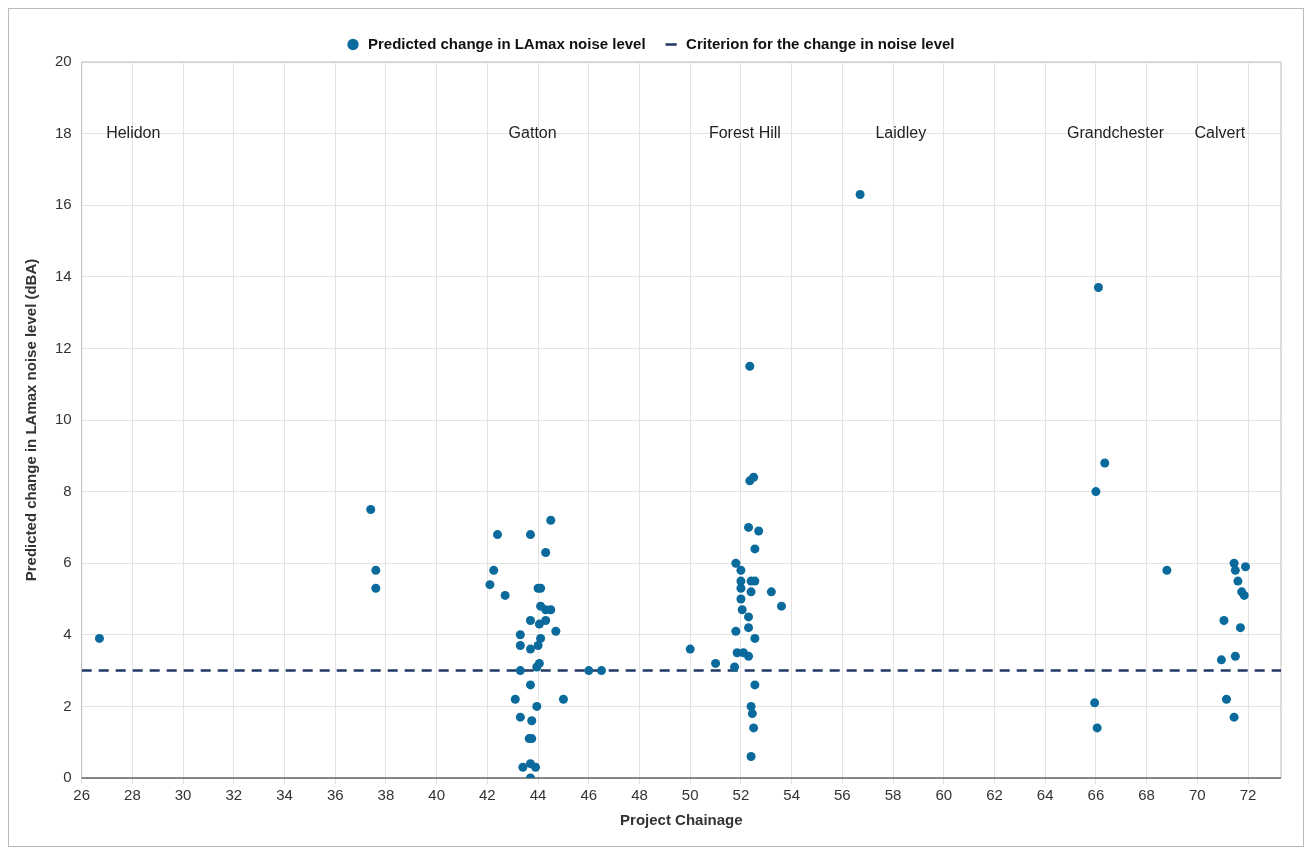  What do you see at coordinates (386, 795) in the screenshot?
I see `x-tick-label: 38` at bounding box center [386, 795].